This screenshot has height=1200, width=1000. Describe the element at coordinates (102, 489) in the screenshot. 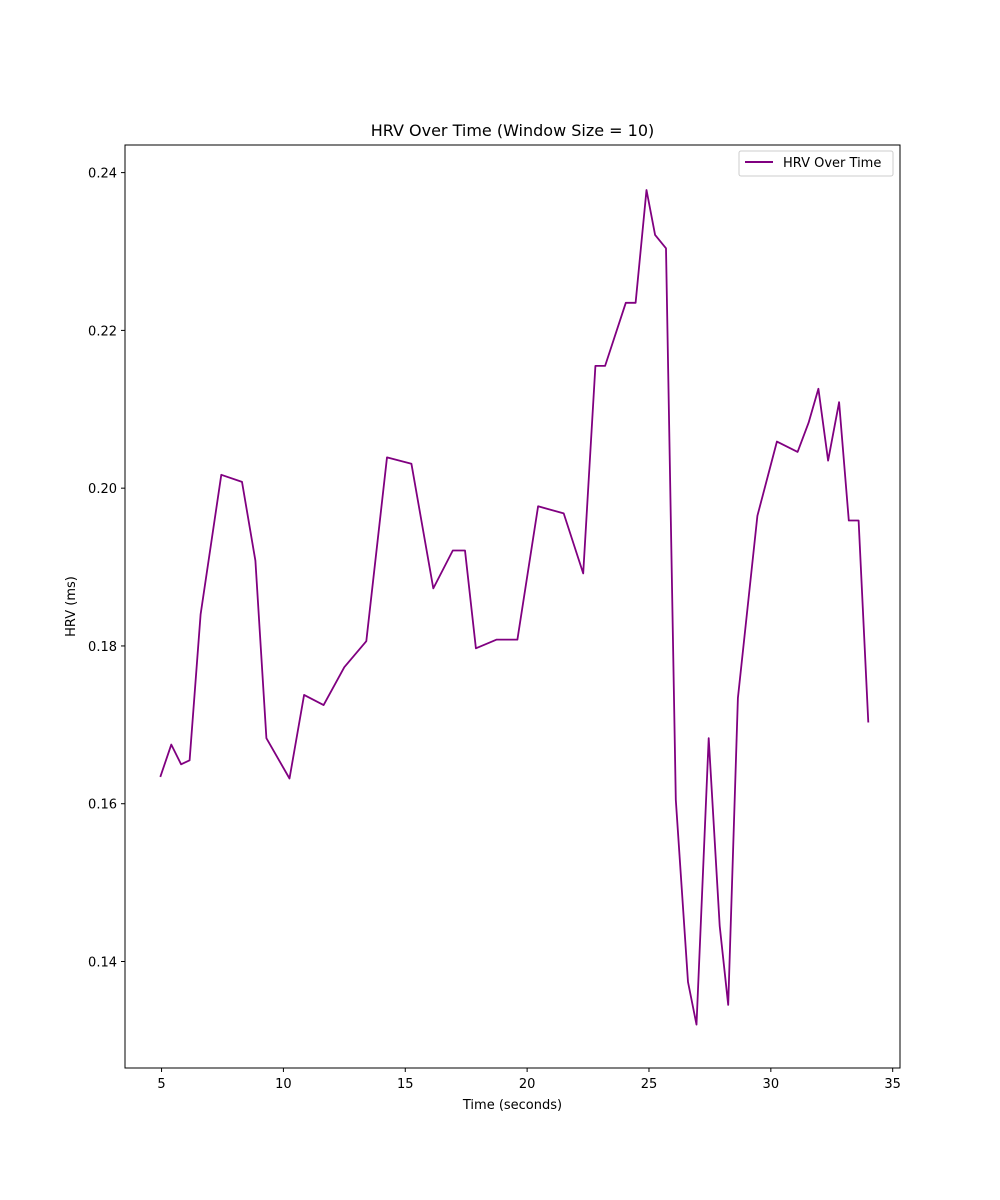

I see `y-tick-label-3: 0.20` at that location.